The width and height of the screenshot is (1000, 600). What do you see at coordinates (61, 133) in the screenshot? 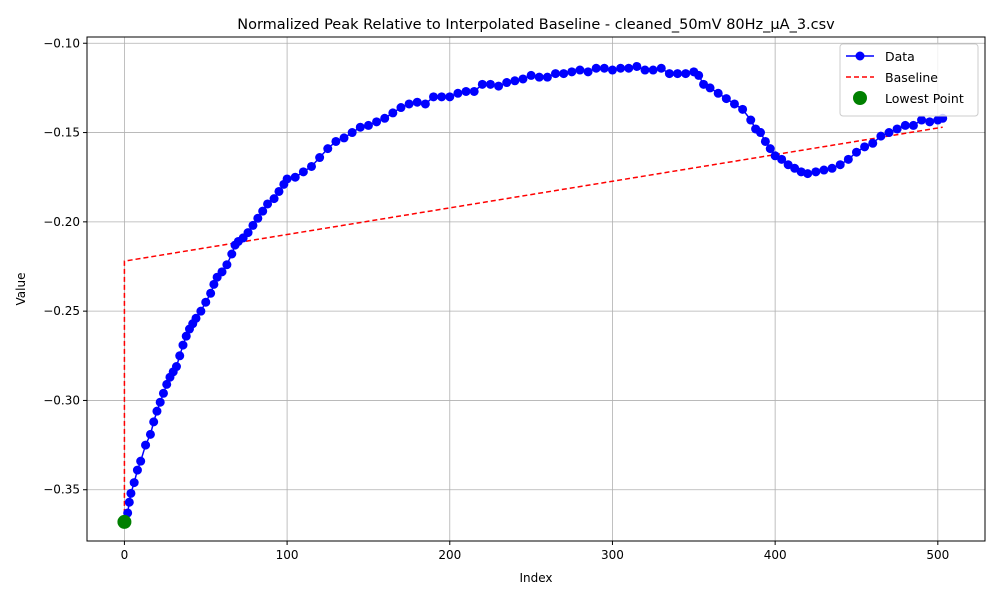
I see `y-tick-label: −0.15` at bounding box center [61, 133].